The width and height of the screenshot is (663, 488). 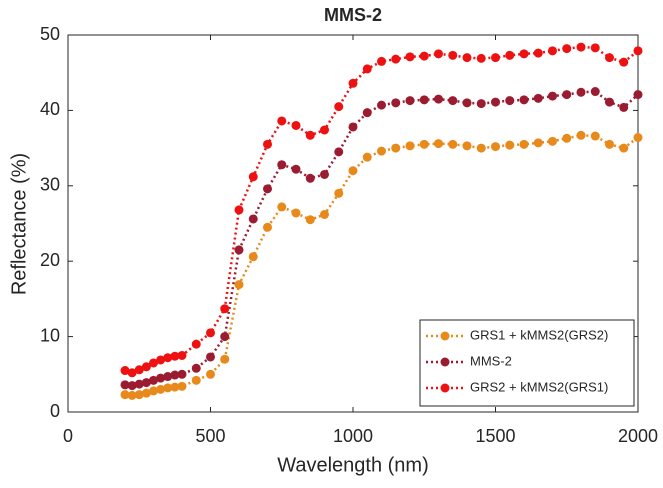 What do you see at coordinates (55, 411) in the screenshot?
I see `y-tick-label: 0` at bounding box center [55, 411].